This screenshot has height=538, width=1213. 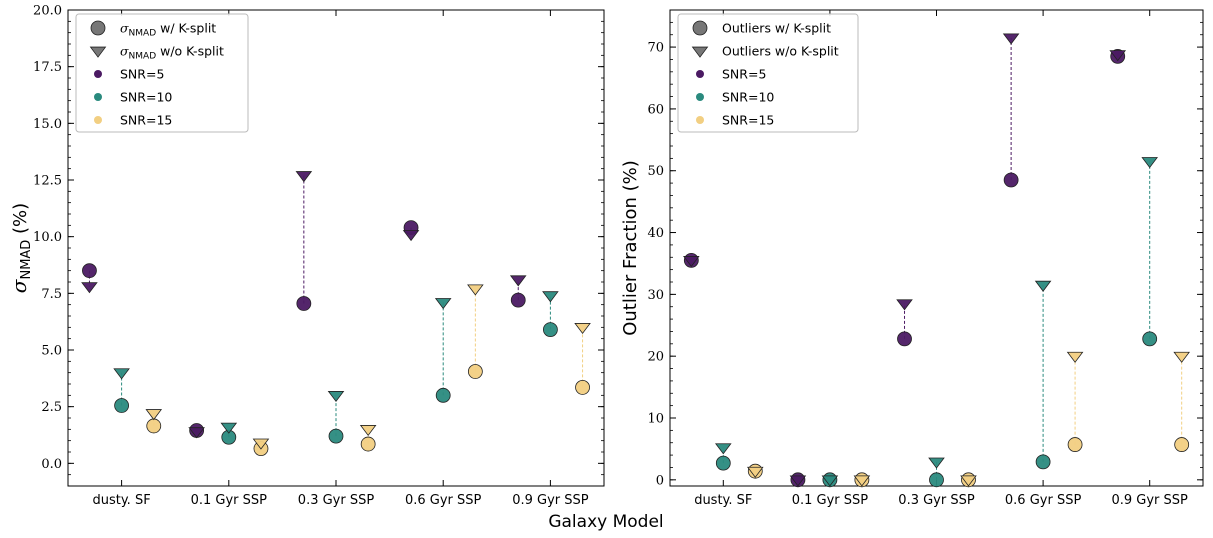 What do you see at coordinates (47, 124) in the screenshot?
I see `y-tick-label: 15.0` at bounding box center [47, 124].